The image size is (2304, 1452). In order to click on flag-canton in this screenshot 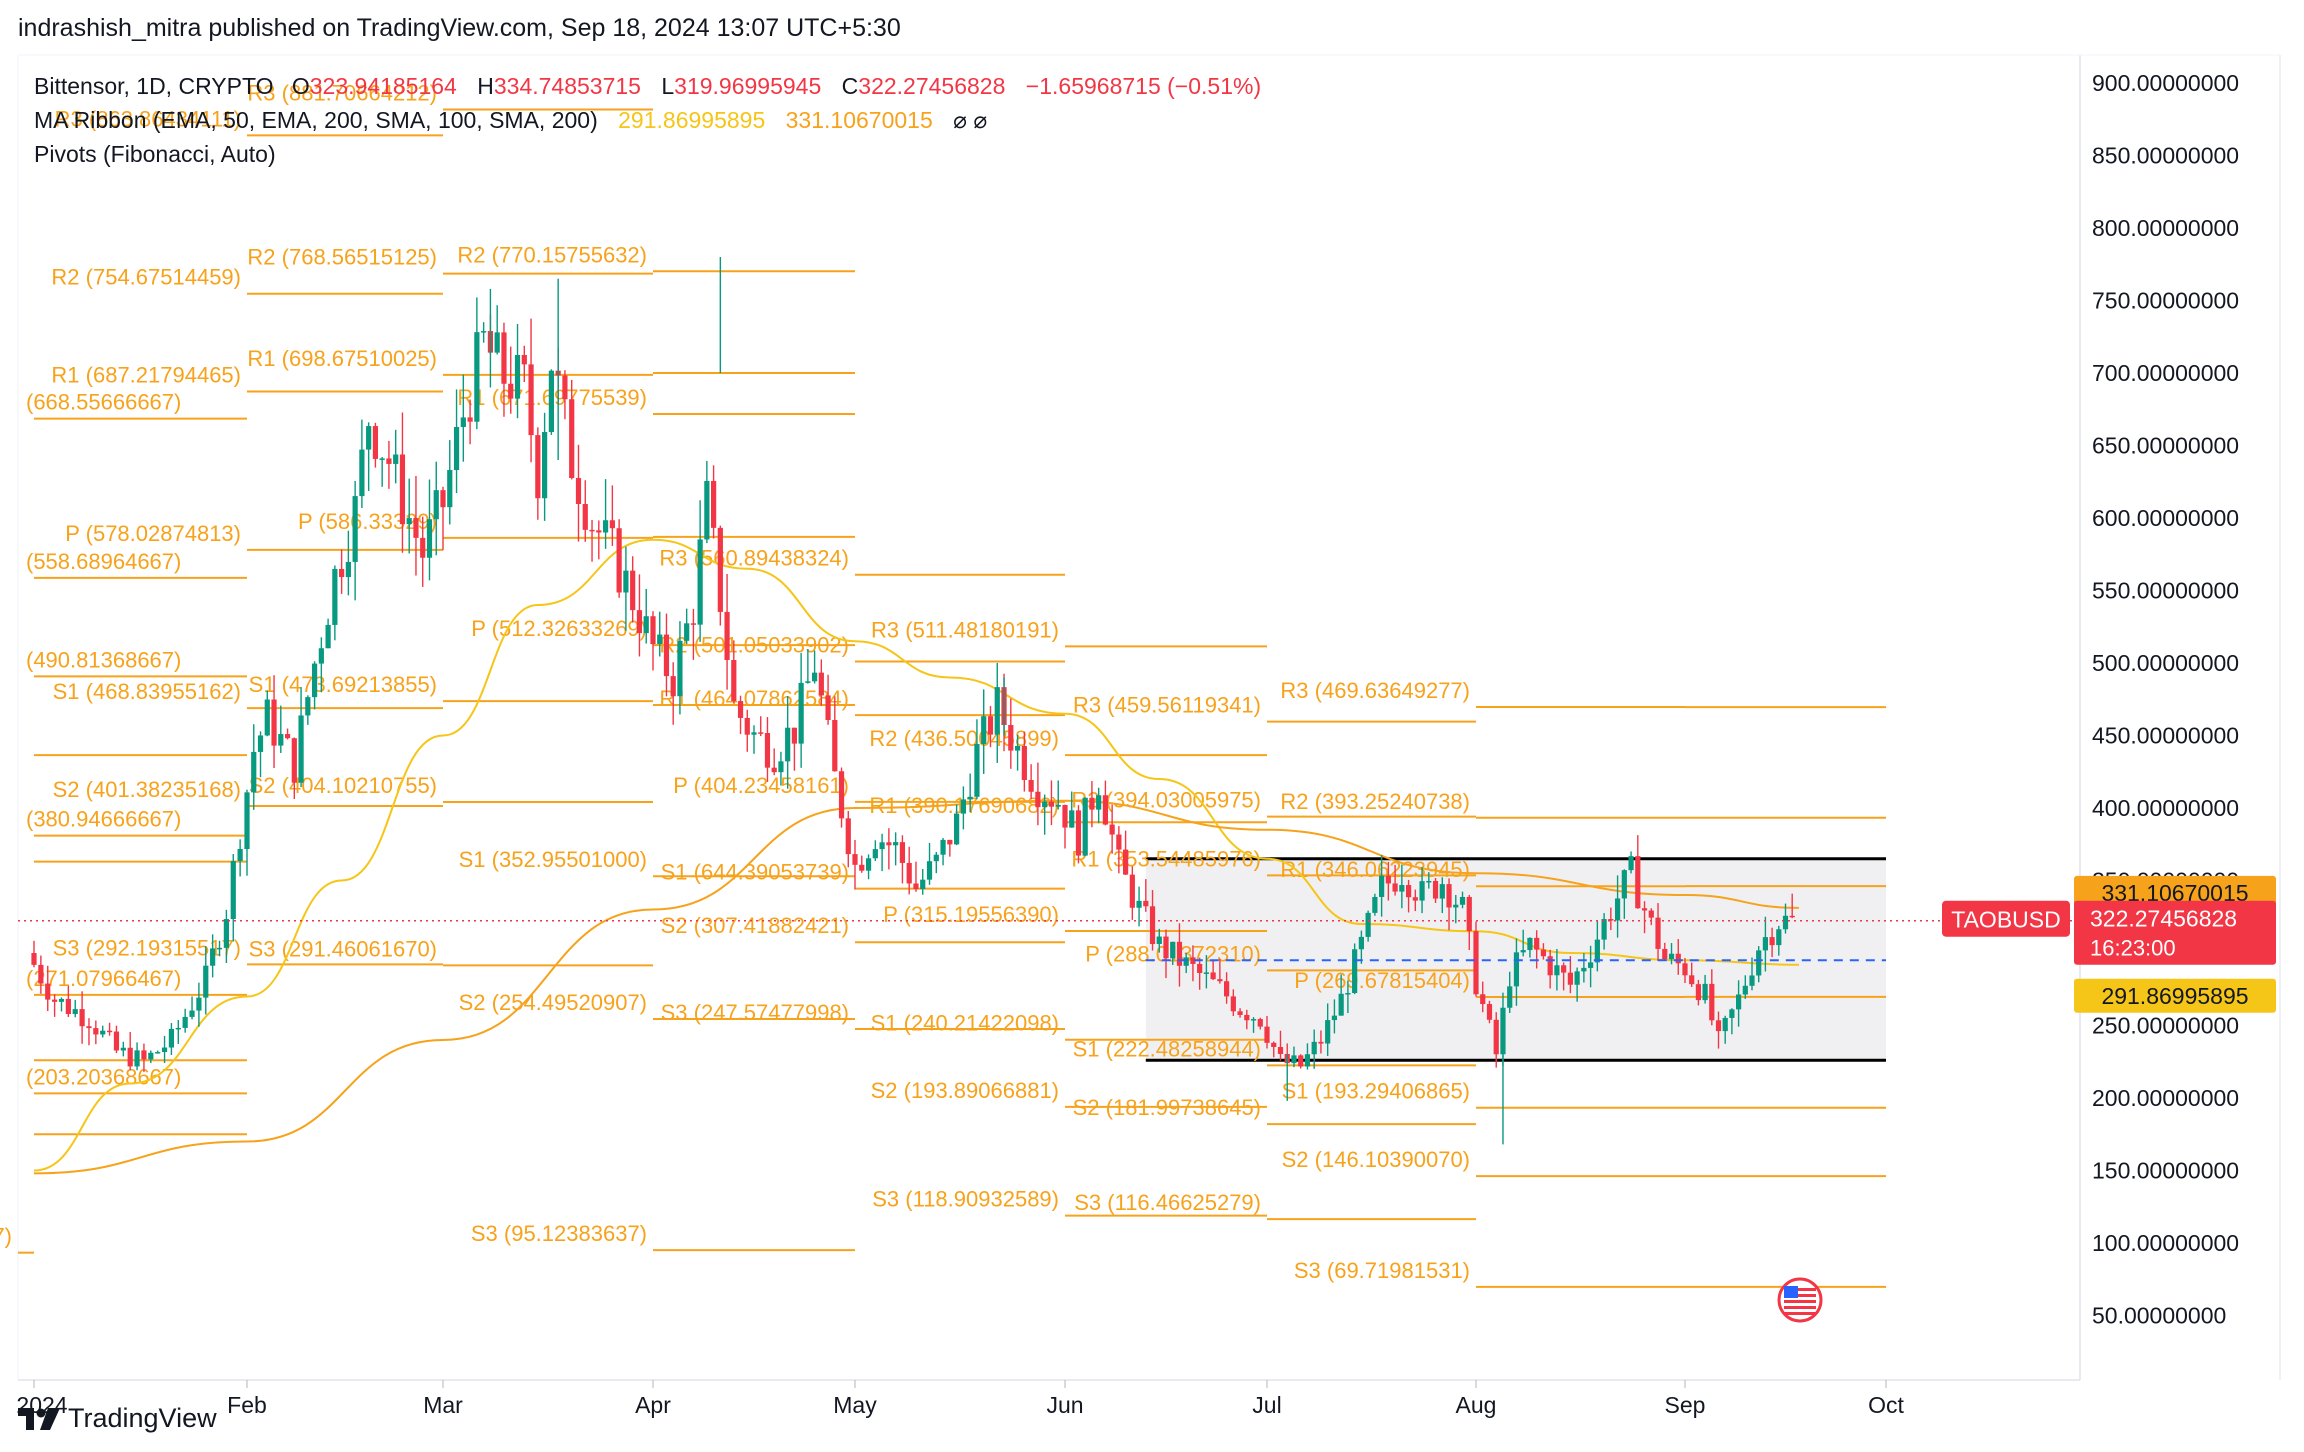, I will do `click(1791, 1292)`.